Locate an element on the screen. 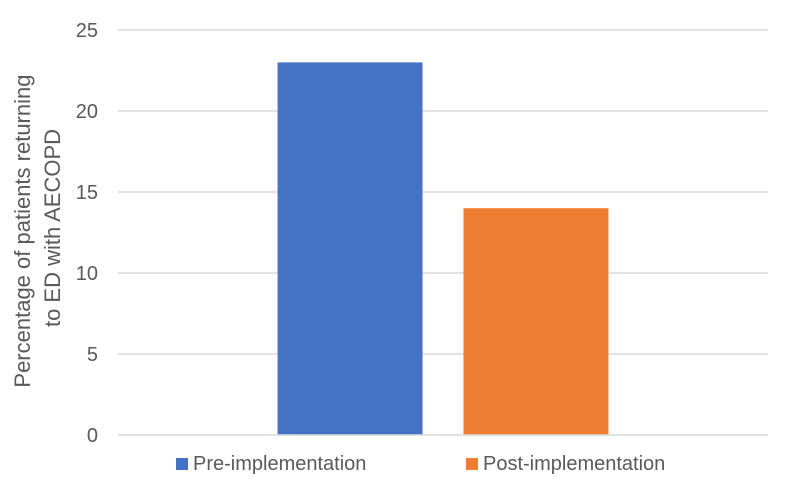 The height and width of the screenshot is (500, 800). y-axis-ticks: 0 5 10 15 20 25 is located at coordinates (87, 233).